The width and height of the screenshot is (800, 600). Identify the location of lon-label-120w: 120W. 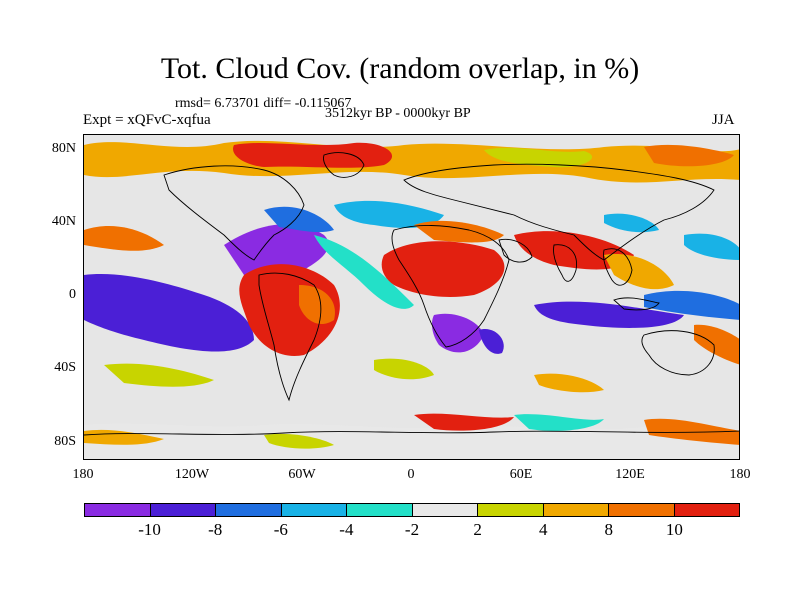
(192, 474).